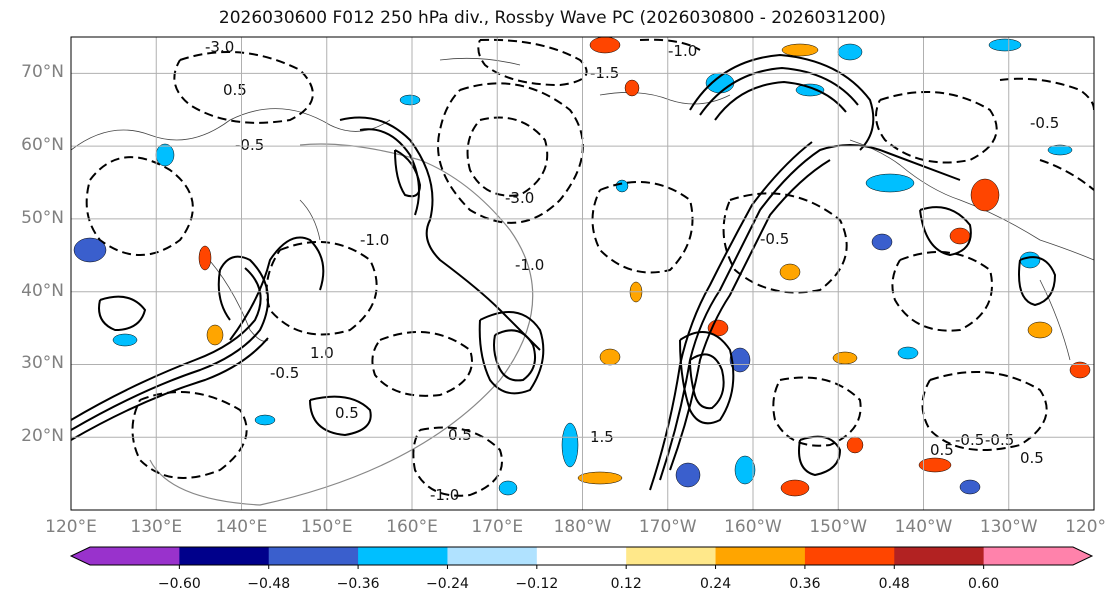 Image resolution: width=1105 pixels, height=604 pixels. What do you see at coordinates (1008, 527) in the screenshot?
I see `longitude-label: 130°W` at bounding box center [1008, 527].